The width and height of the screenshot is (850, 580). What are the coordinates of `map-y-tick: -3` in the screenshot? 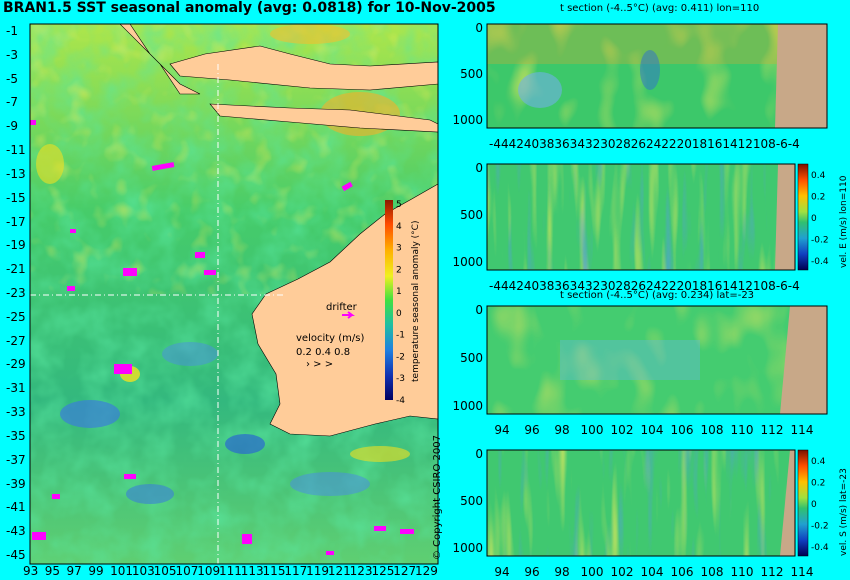 It's located at (12, 54).